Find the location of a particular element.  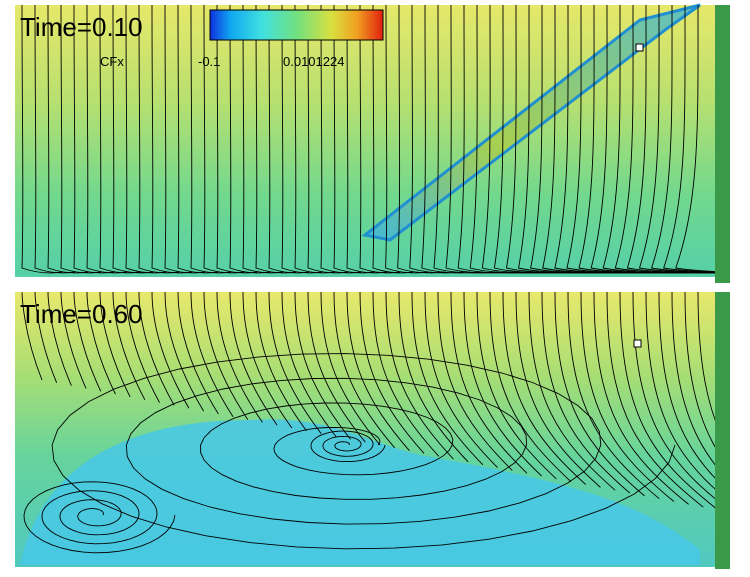

colorbar is located at coordinates (296, 25).